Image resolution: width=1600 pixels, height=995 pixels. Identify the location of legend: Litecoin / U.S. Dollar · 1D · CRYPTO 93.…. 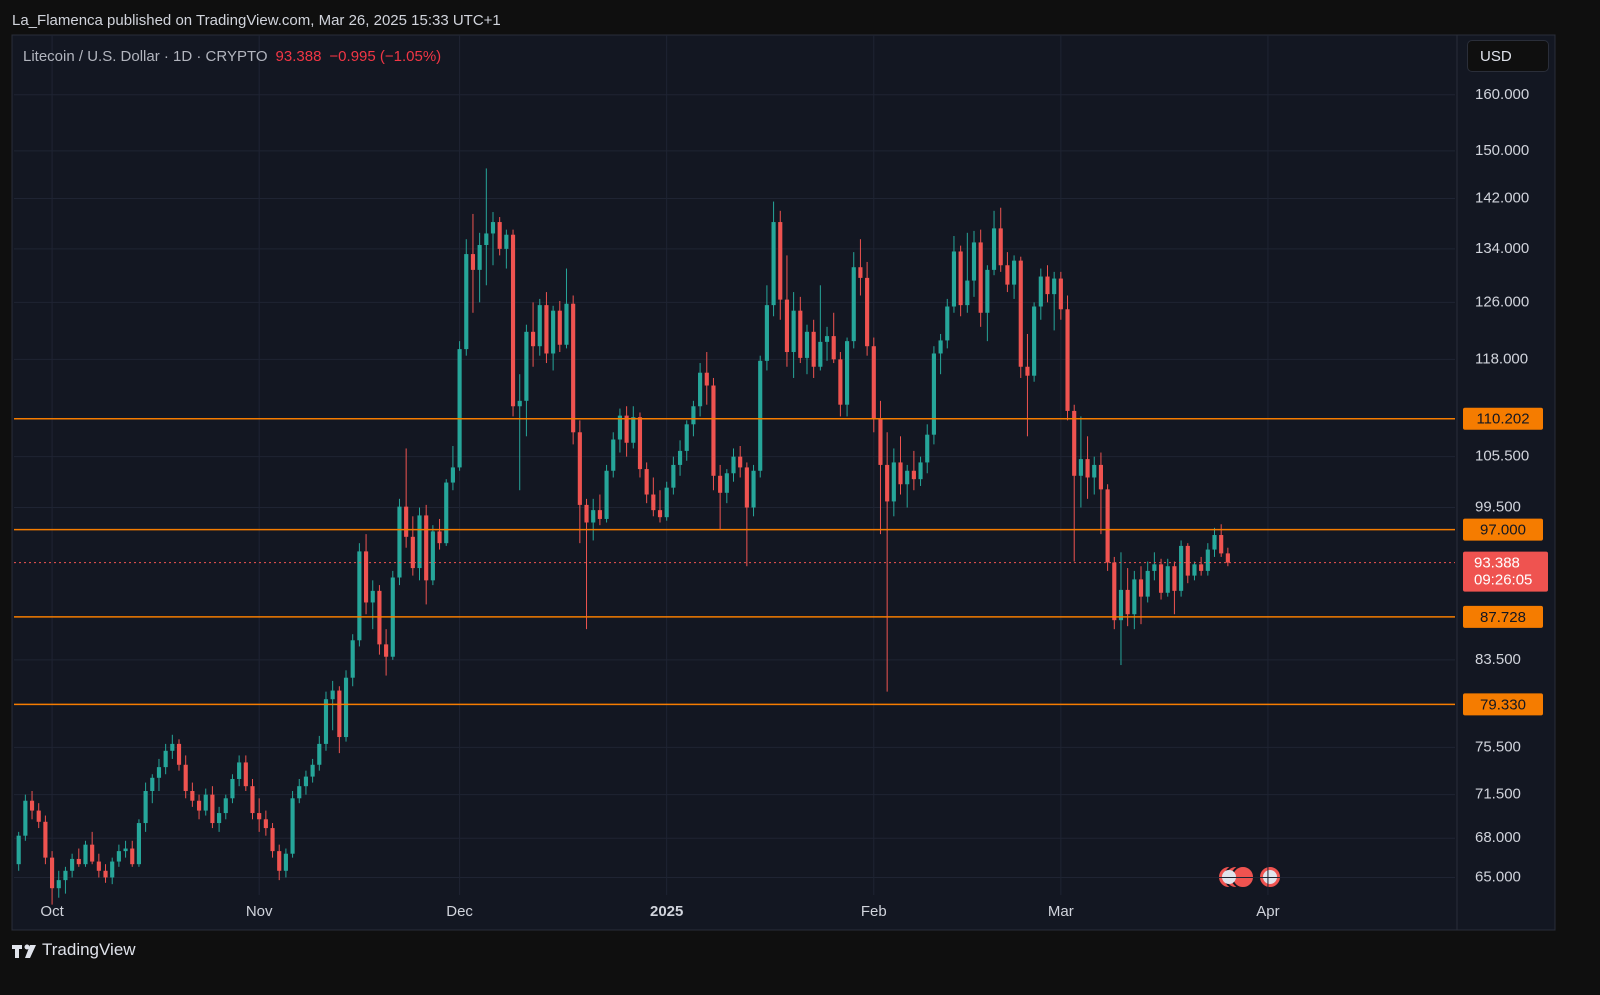
(232, 56).